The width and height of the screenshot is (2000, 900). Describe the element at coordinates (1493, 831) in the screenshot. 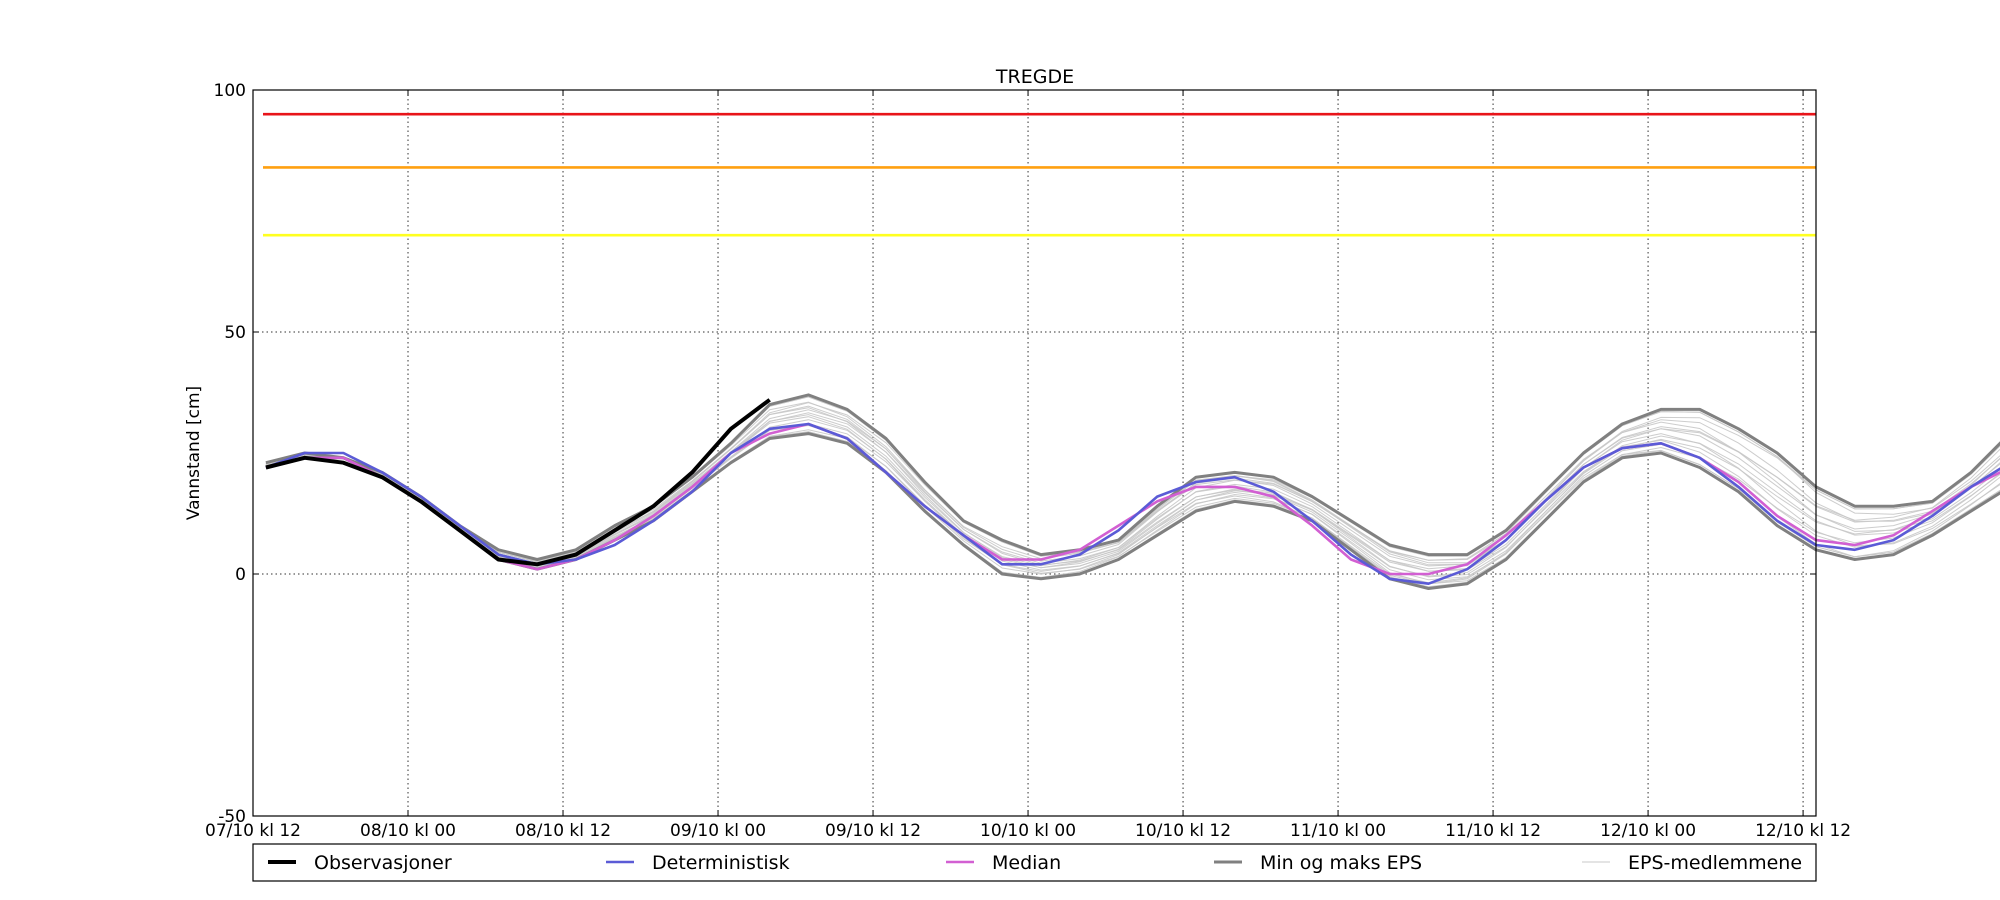

I see `x-tick-label: 11/10 kl 12` at that location.